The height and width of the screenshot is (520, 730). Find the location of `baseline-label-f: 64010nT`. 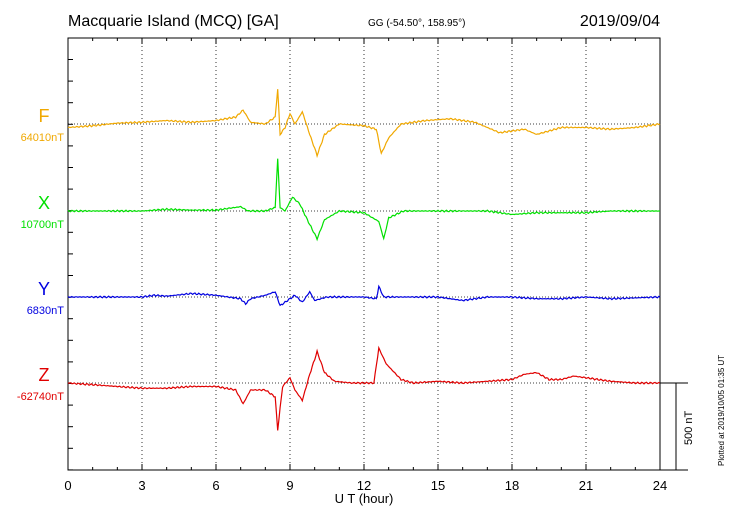

baseline-label-f: 64010nT is located at coordinates (43, 138).